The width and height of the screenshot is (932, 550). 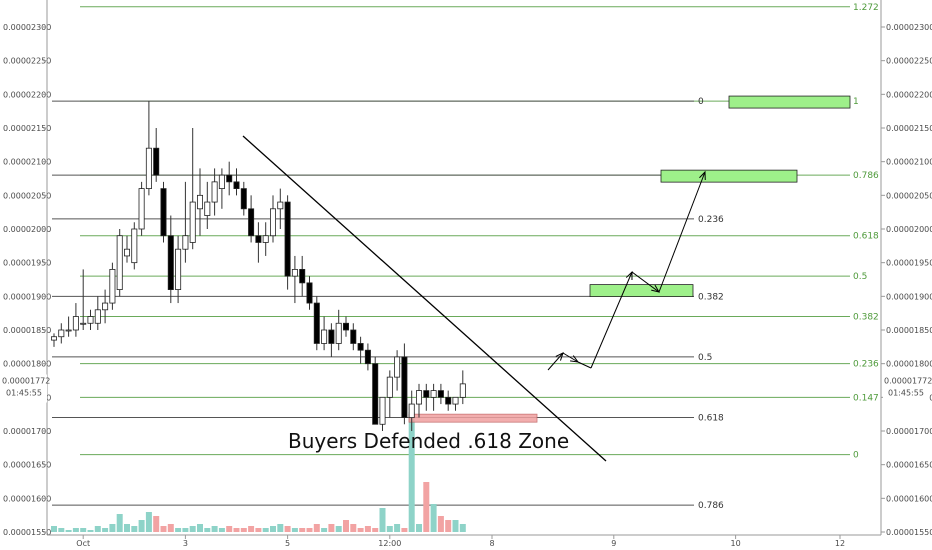 What do you see at coordinates (27, 330) in the screenshot?
I see `price-tick-label: 0.00001850` at bounding box center [27, 330].